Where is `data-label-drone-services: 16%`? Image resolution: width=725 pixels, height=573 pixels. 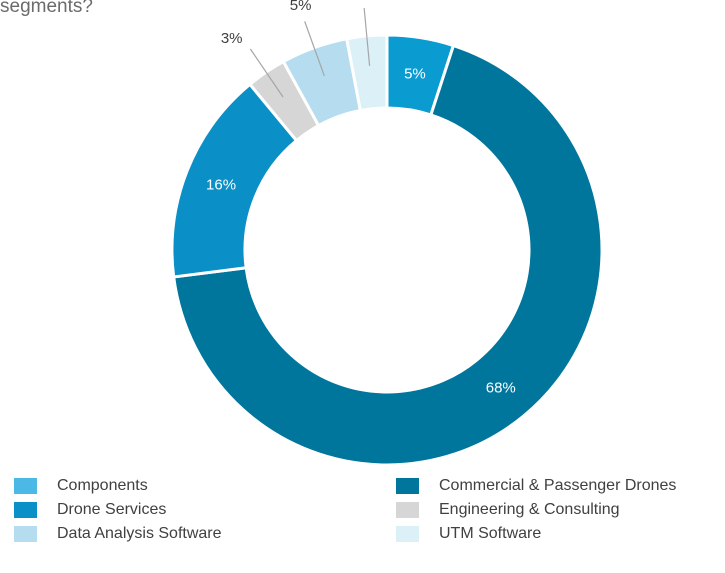
data-label-drone-services: 16% is located at coordinates (221, 184).